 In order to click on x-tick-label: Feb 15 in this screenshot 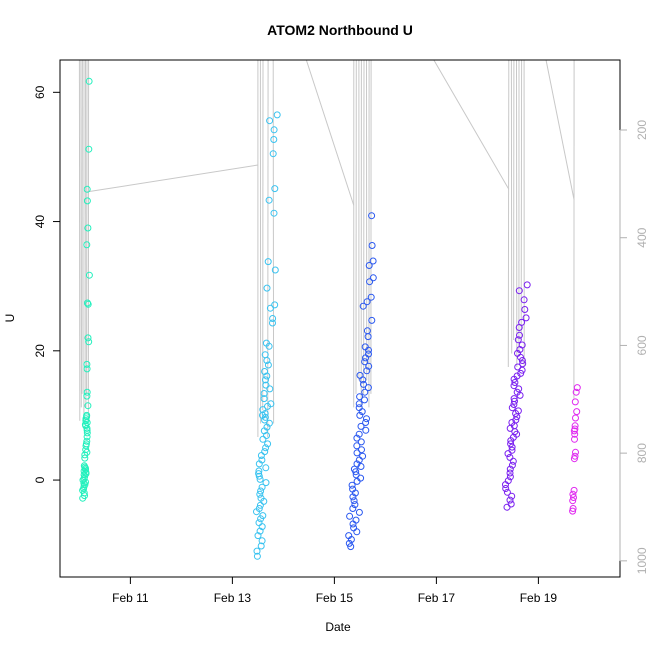, I will do `click(335, 598)`.